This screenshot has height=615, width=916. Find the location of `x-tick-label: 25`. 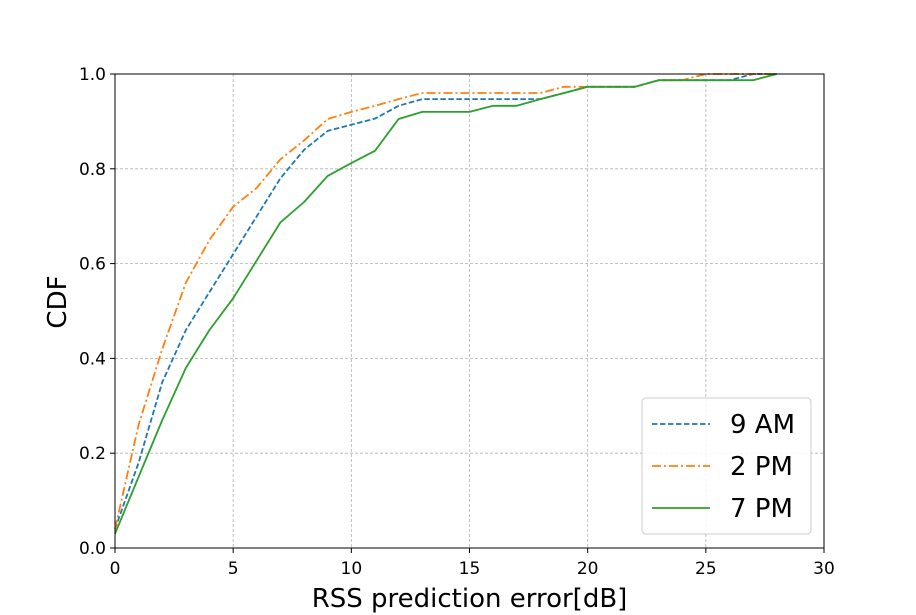

x-tick-label: 25 is located at coordinates (706, 569).